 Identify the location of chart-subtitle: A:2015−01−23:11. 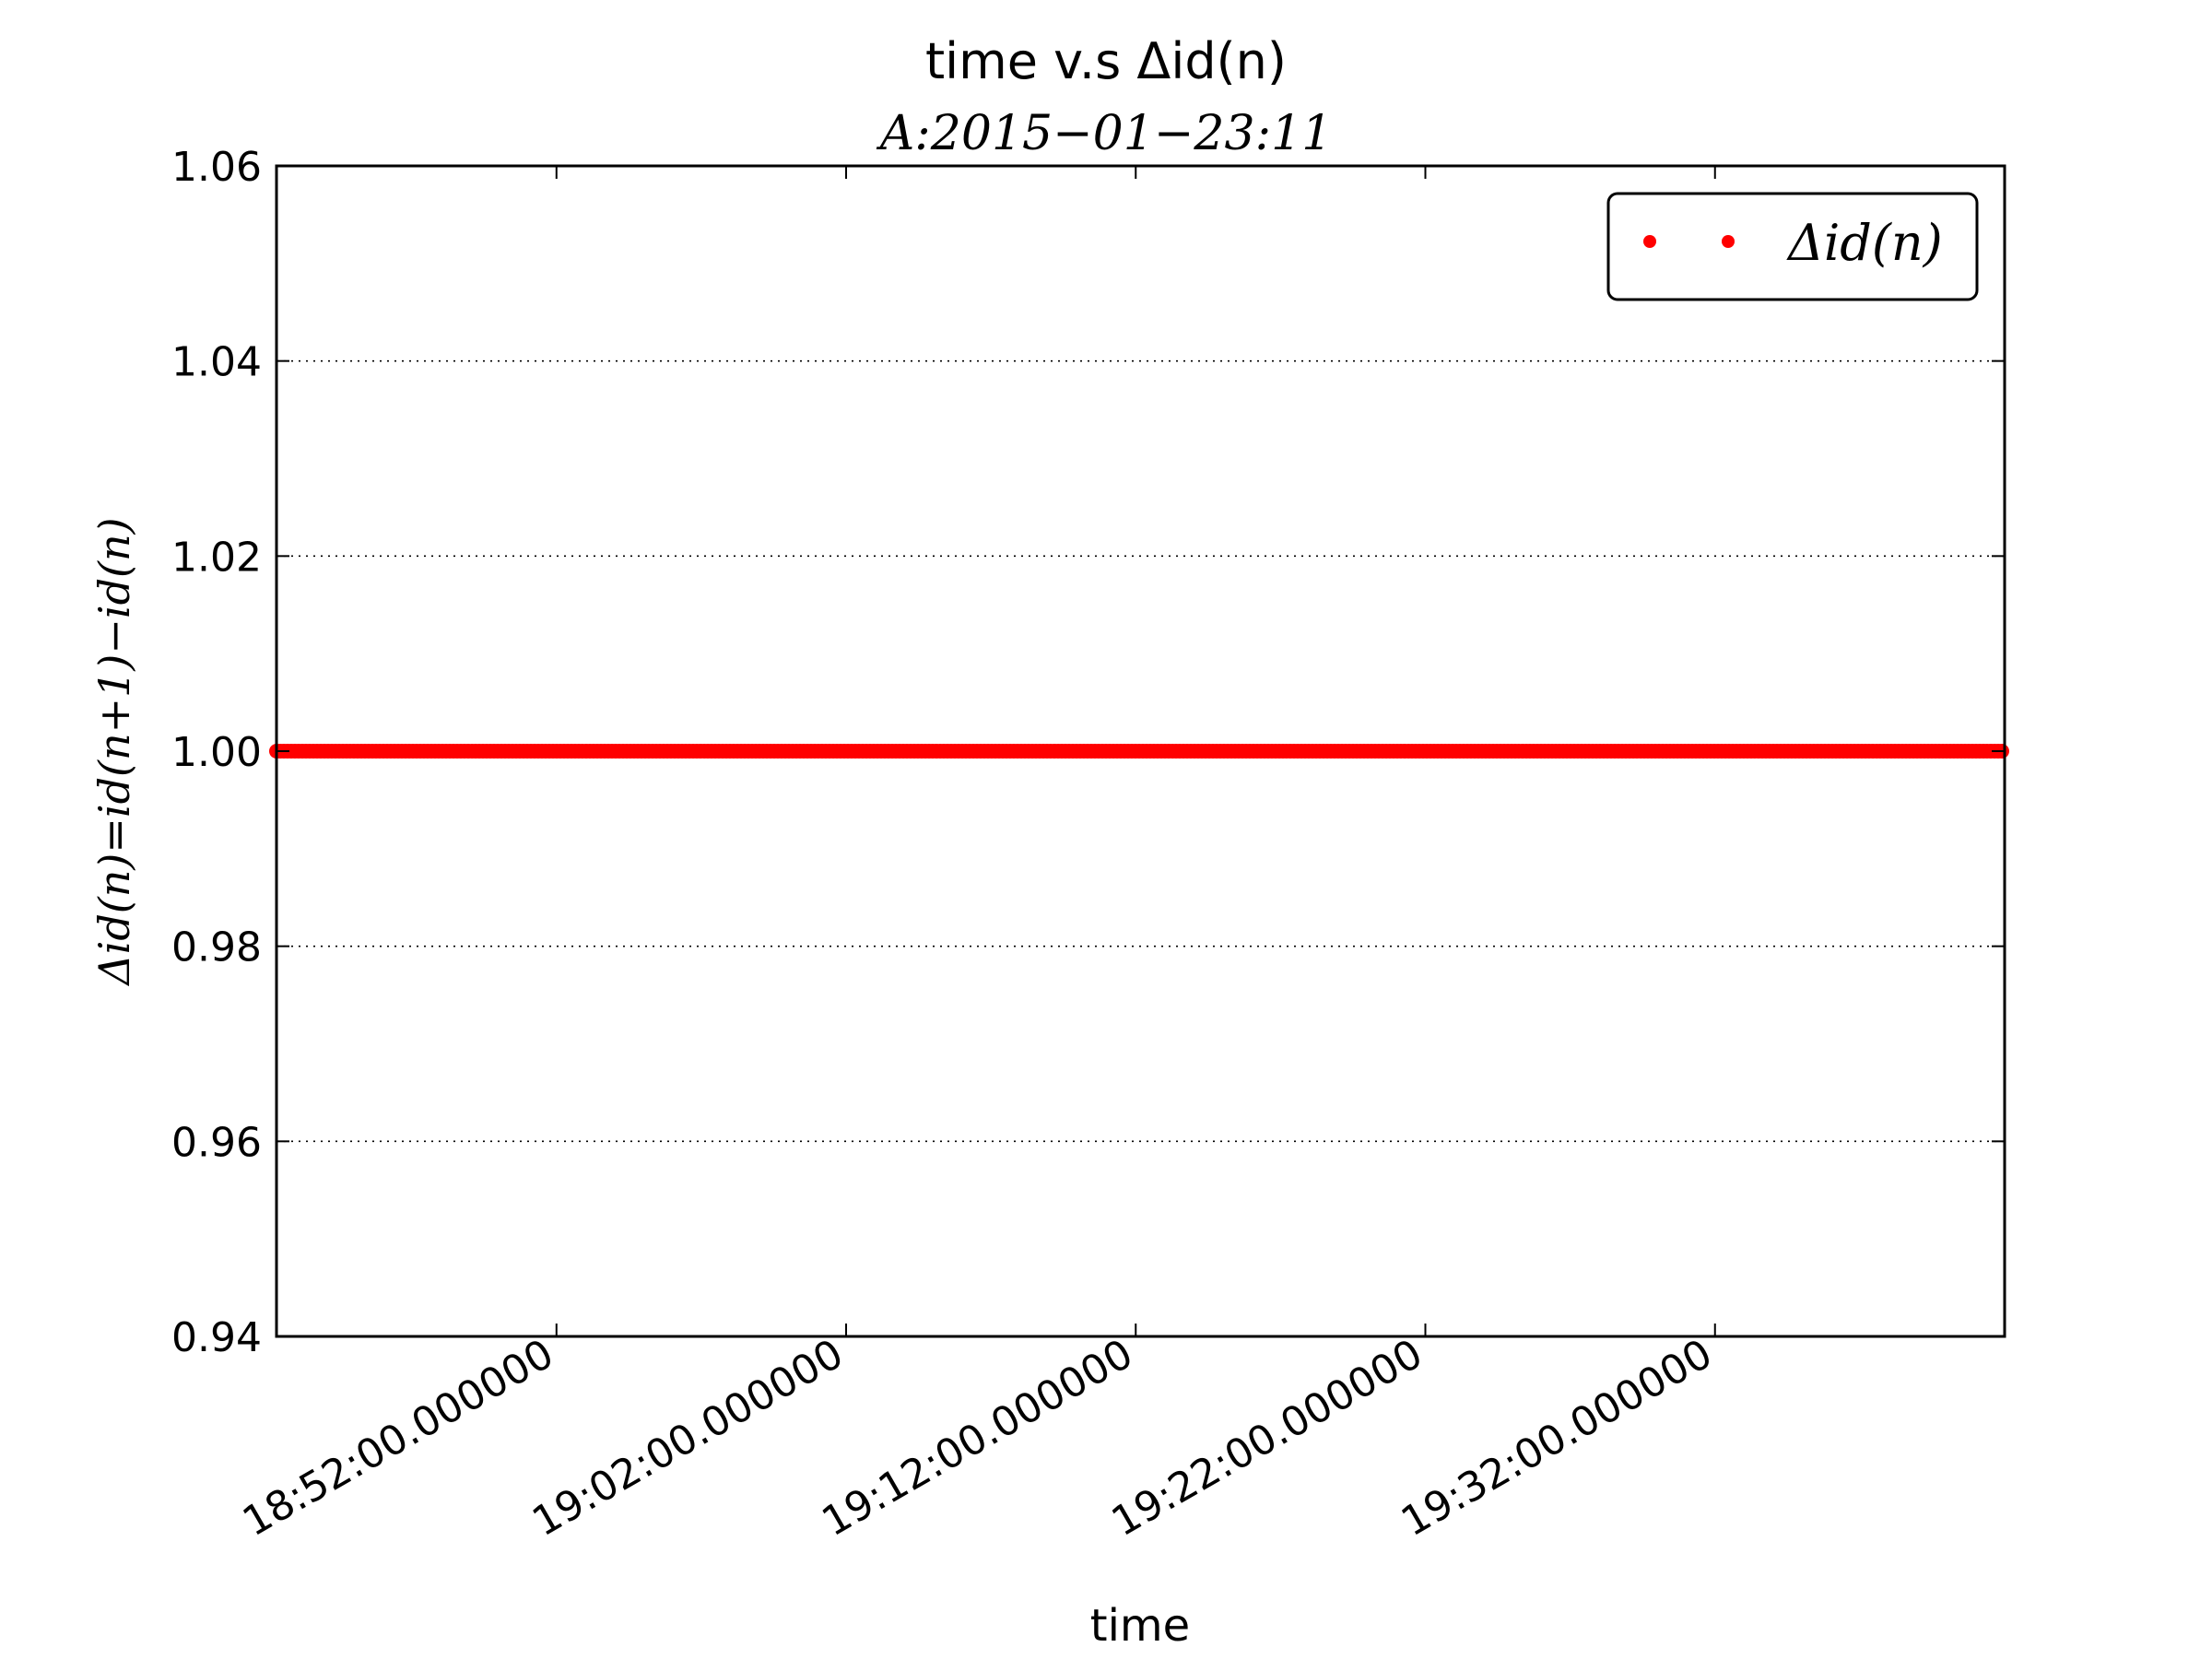
(1105, 133).